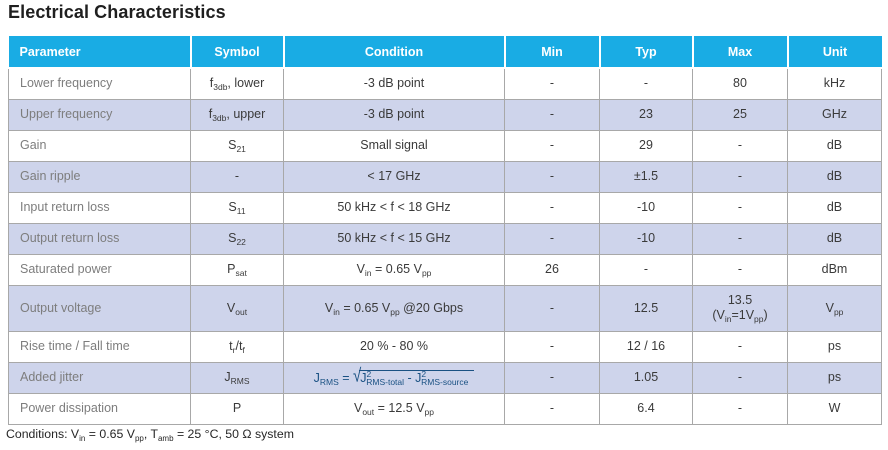 The image size is (888, 450). Describe the element at coordinates (740, 308) in the screenshot. I see `cell-max: 13.5 (Vin=1Vpp)` at that location.